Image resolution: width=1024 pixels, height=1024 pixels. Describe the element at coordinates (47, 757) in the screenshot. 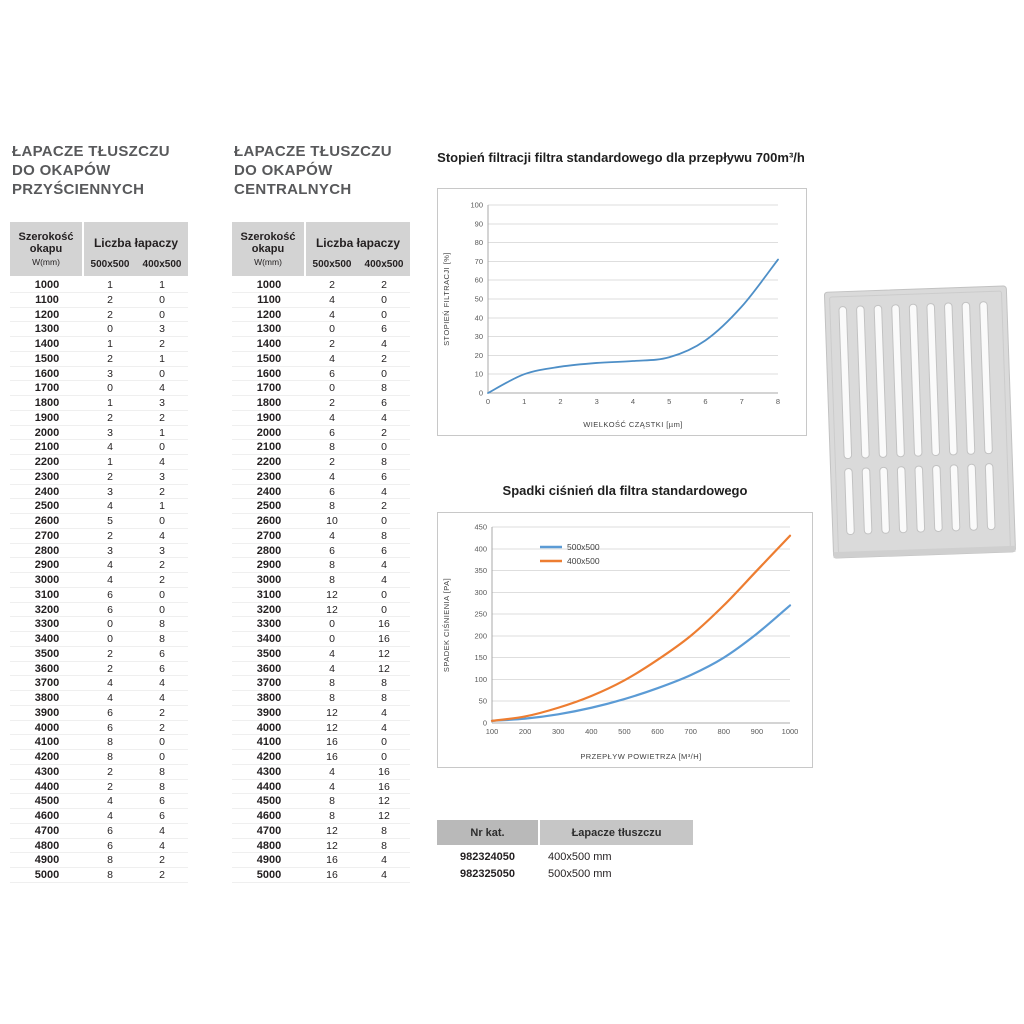

I see `hood-width-cell: 4200` at that location.